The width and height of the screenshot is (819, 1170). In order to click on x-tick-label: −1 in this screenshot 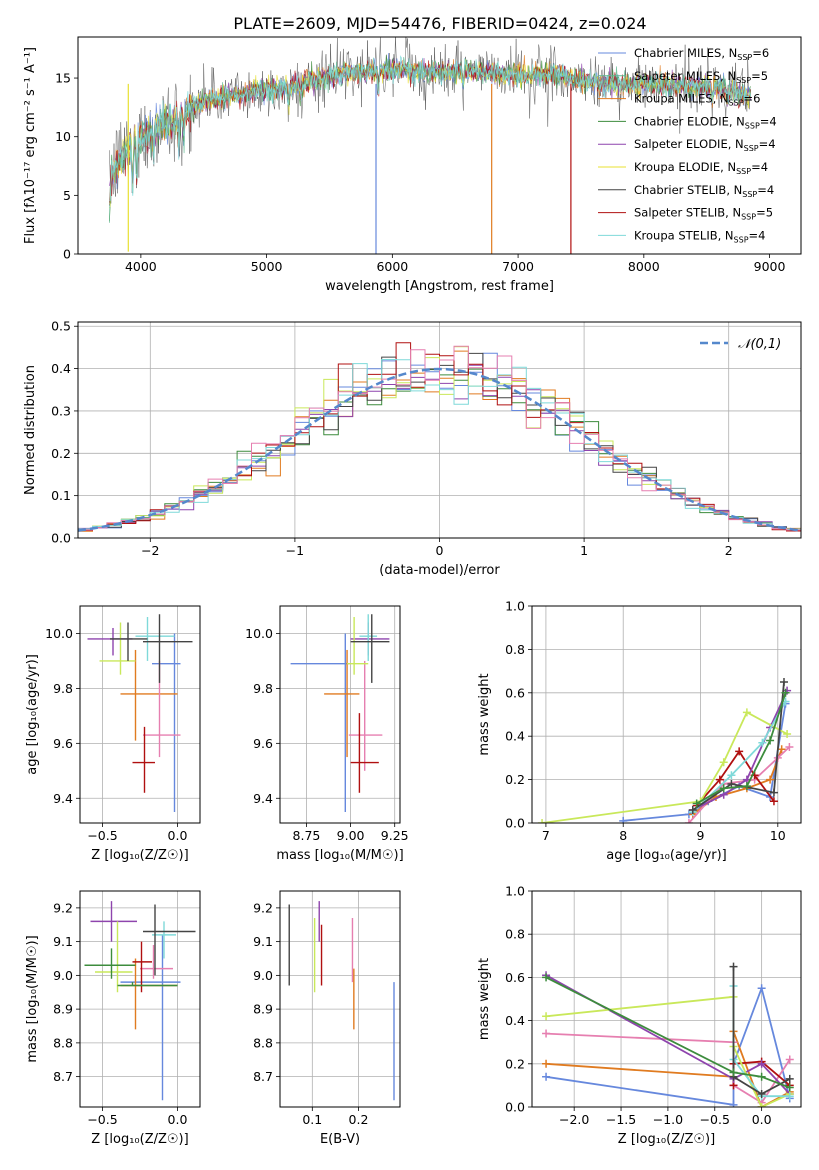, I will do `click(295, 550)`.